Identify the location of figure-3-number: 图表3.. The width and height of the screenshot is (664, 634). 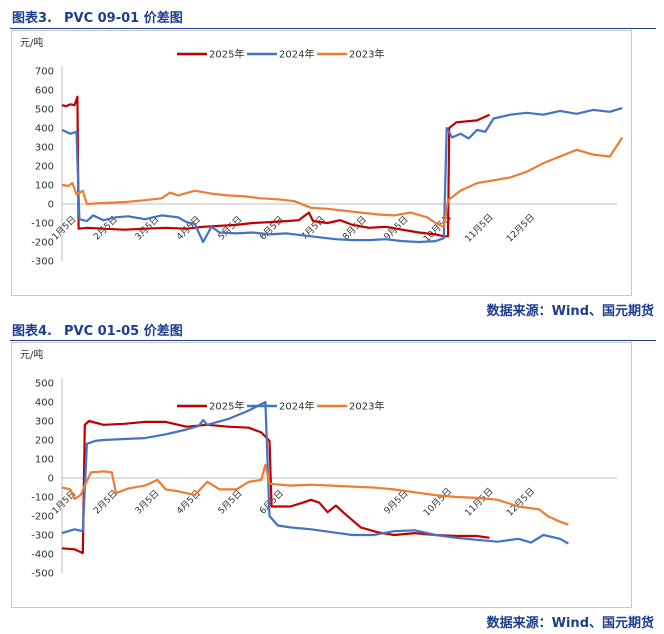
(32, 18).